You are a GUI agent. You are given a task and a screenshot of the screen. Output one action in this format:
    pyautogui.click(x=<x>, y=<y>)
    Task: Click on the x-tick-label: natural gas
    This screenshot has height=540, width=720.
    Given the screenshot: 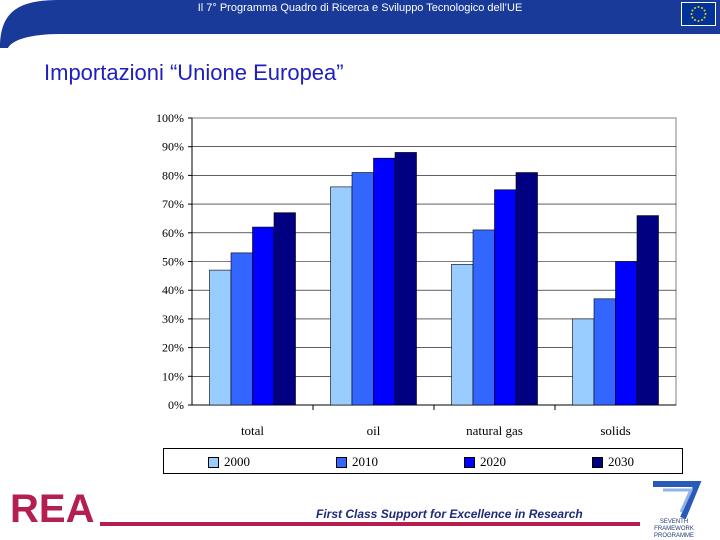 What is the action you would take?
    pyautogui.click(x=494, y=430)
    